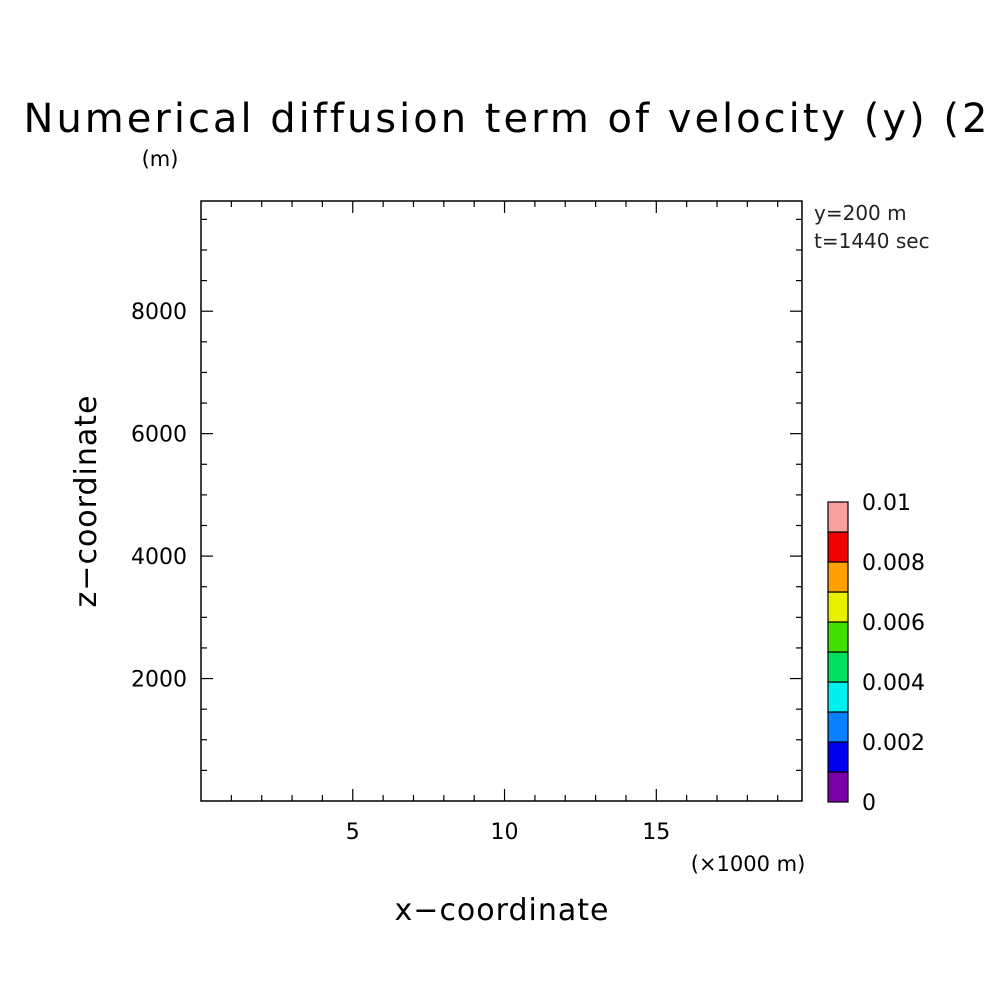  What do you see at coordinates (876, 653) in the screenshot?
I see `colorbar: 0 0.002 0.004 0.006 0.008 0.01` at bounding box center [876, 653].